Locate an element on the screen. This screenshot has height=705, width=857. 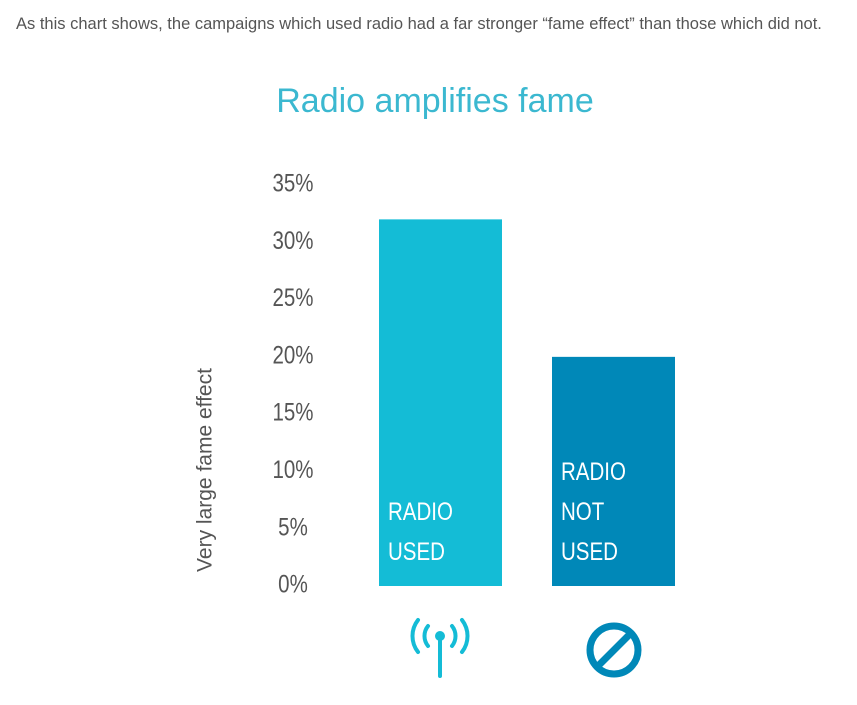
category-label: RADIO USED is located at coordinates (420, 532).